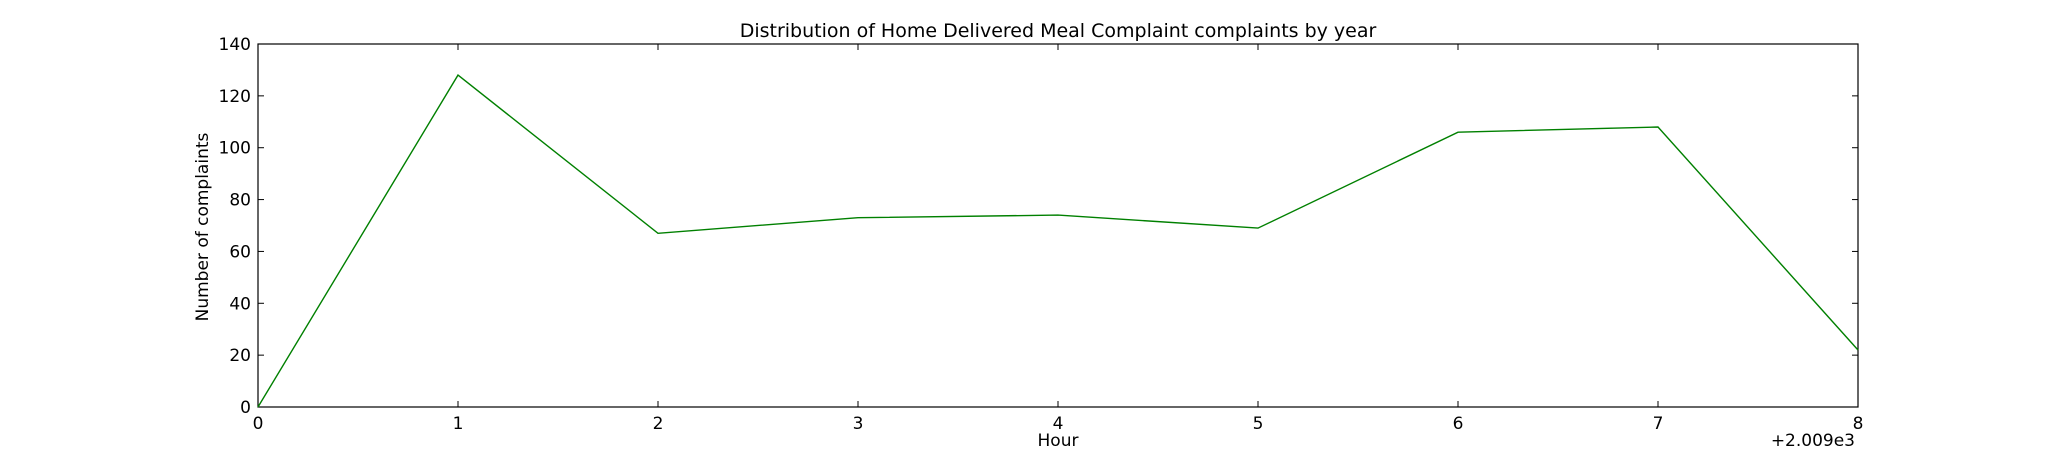 This screenshot has height=450, width=2050. Describe the element at coordinates (458, 424) in the screenshot. I see `x-tick-label: 1` at that location.